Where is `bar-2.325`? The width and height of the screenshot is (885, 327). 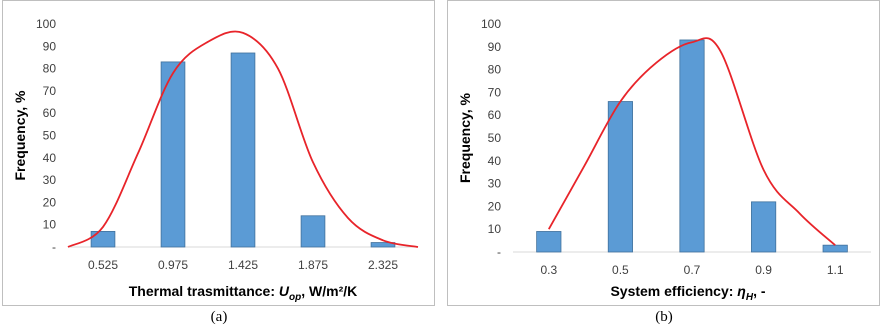 bar-2.325 is located at coordinates (383, 245).